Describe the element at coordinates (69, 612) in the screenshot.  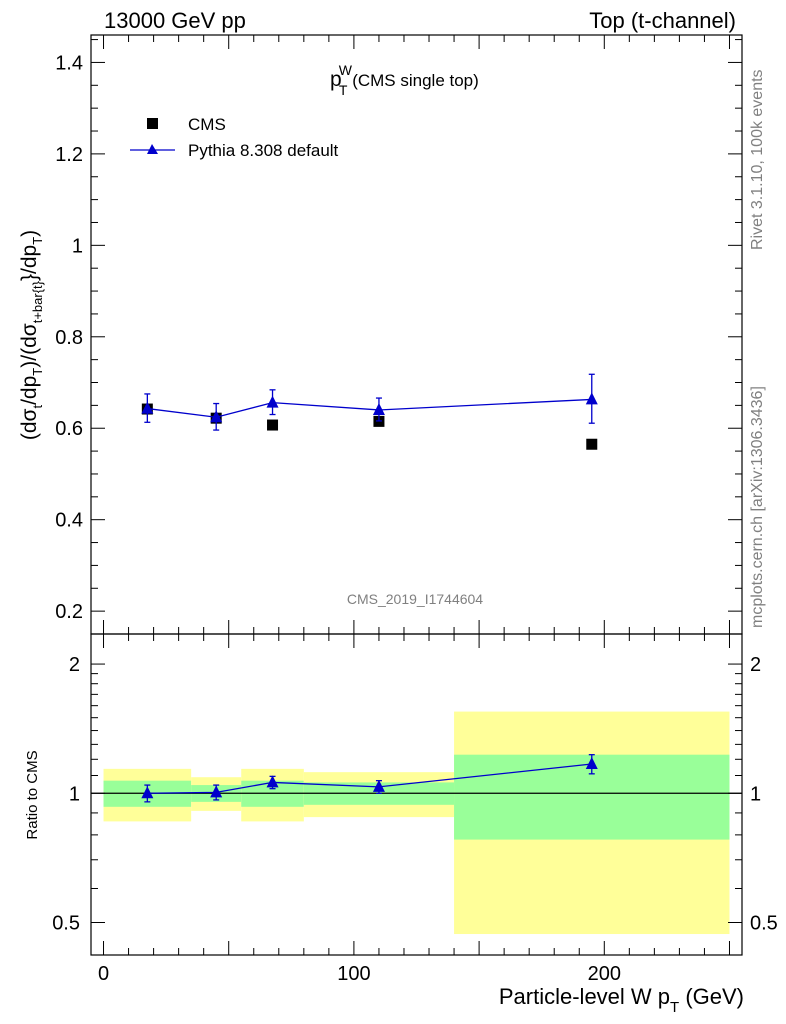
I see `y-tick-label-0: 0.2` at that location.